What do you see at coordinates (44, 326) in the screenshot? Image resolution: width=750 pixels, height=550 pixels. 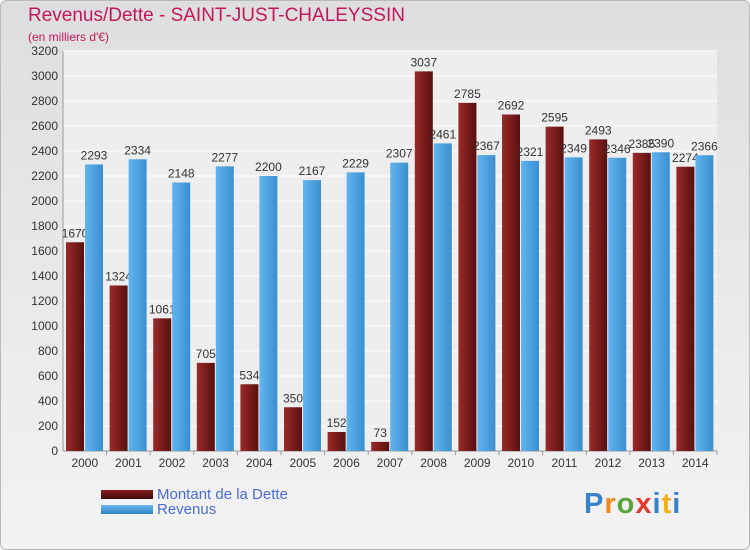 I see `y-tick-label: 1000` at bounding box center [44, 326].